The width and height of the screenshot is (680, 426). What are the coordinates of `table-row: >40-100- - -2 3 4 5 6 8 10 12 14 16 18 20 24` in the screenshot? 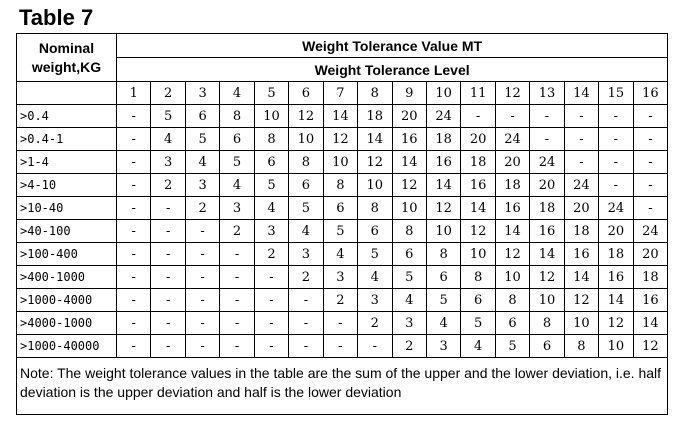 It's located at (342, 231).